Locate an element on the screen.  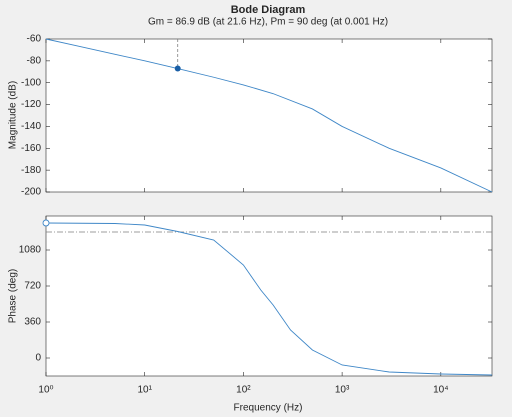
gm-marker is located at coordinates (177, 68).